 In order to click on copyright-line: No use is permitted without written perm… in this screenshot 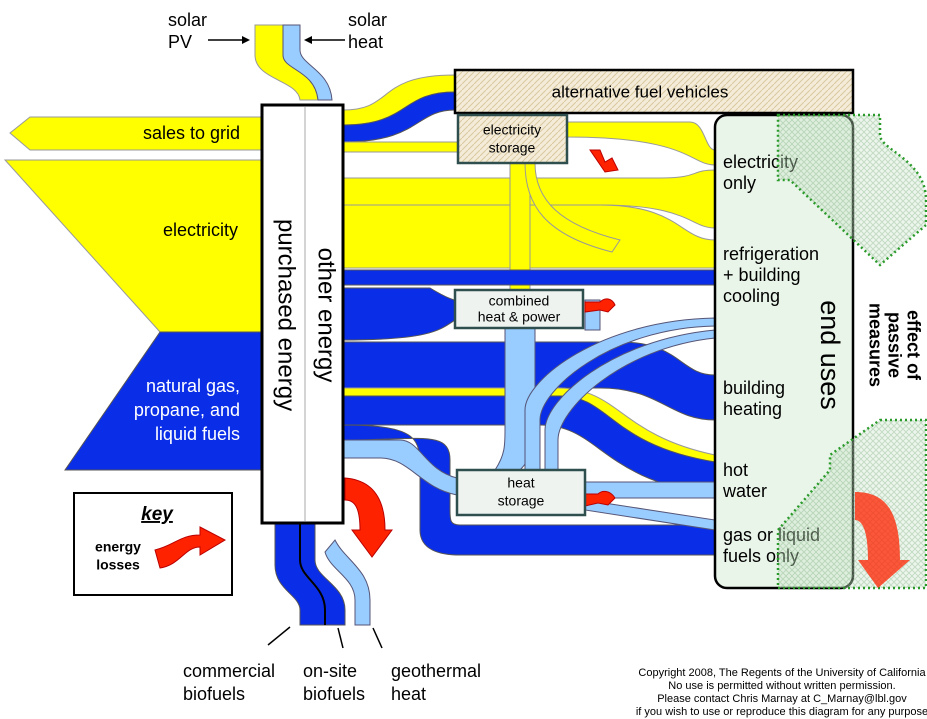, I will do `click(781, 686)`.